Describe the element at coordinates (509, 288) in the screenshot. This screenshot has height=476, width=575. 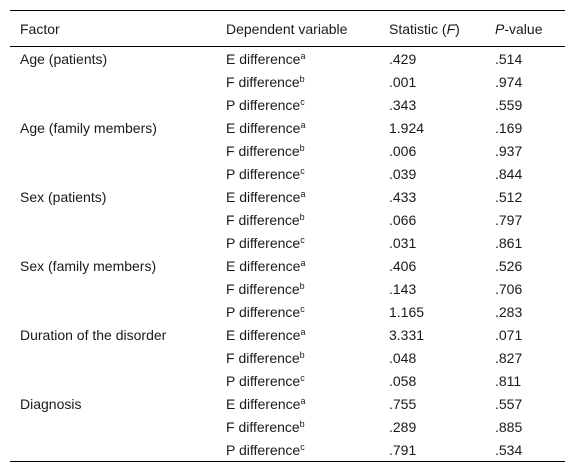
I see `cell-pvalue: .706` at that location.